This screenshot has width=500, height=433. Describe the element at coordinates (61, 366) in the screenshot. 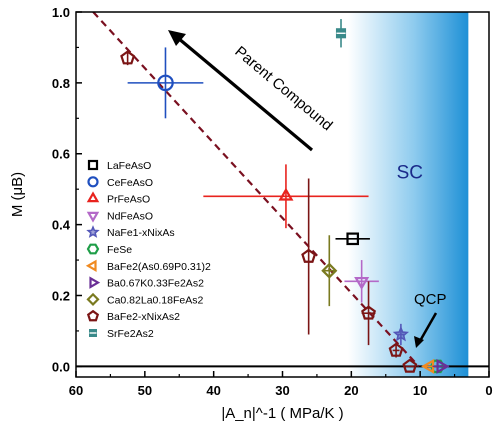

I see `y-tick-label: 0.0` at that location.